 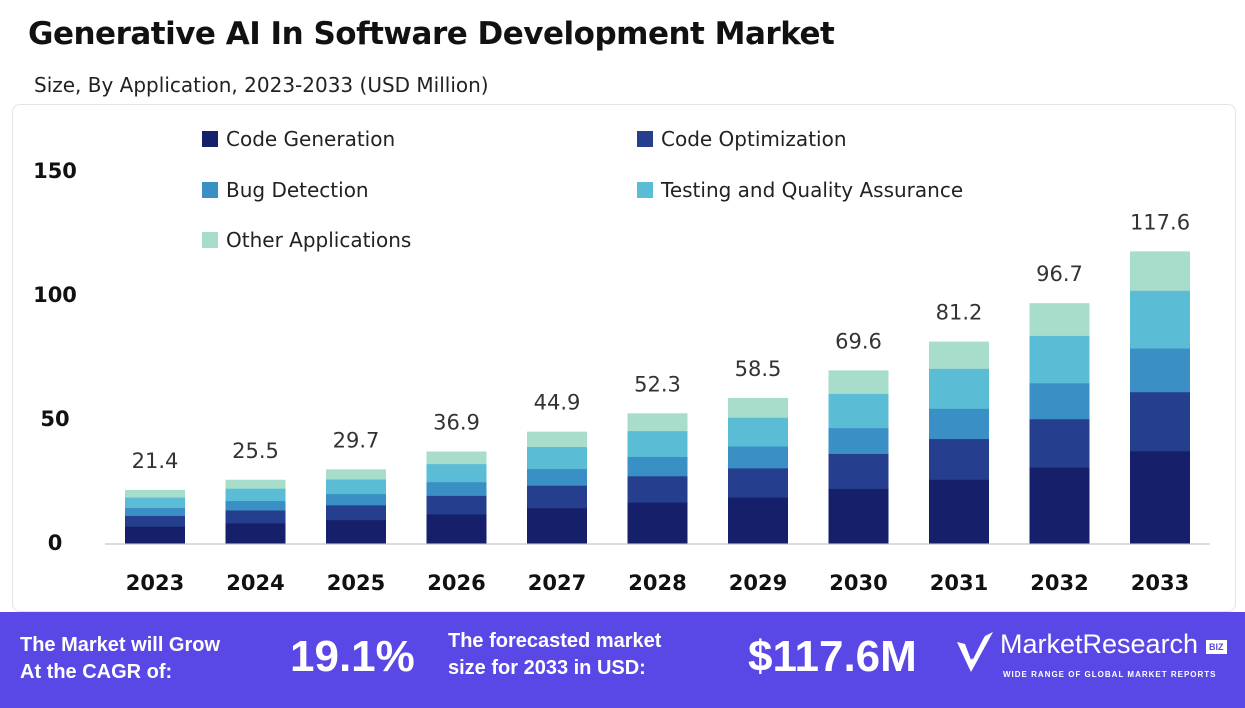 What do you see at coordinates (557, 403) in the screenshot?
I see `bar-total-label: 44.9` at bounding box center [557, 403].